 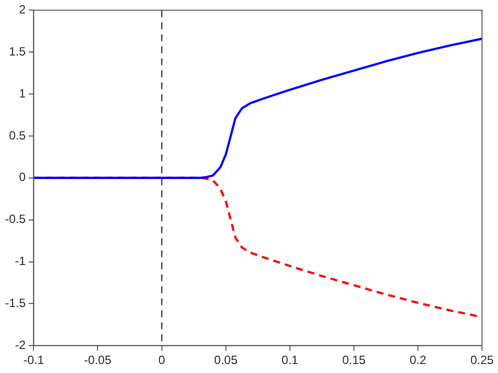 I want to click on x-tick-label: 0.2, so click(x=418, y=360).